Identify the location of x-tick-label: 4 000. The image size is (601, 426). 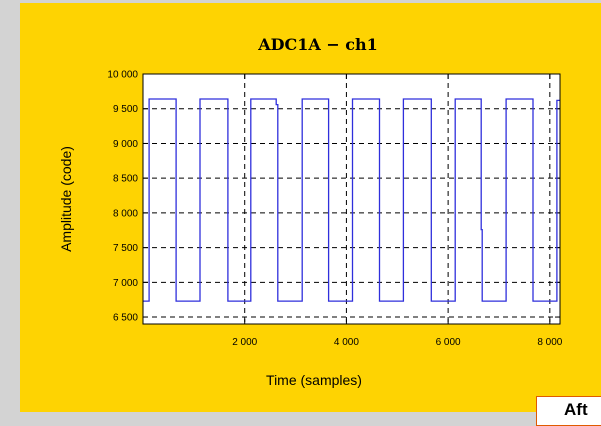
(346, 342).